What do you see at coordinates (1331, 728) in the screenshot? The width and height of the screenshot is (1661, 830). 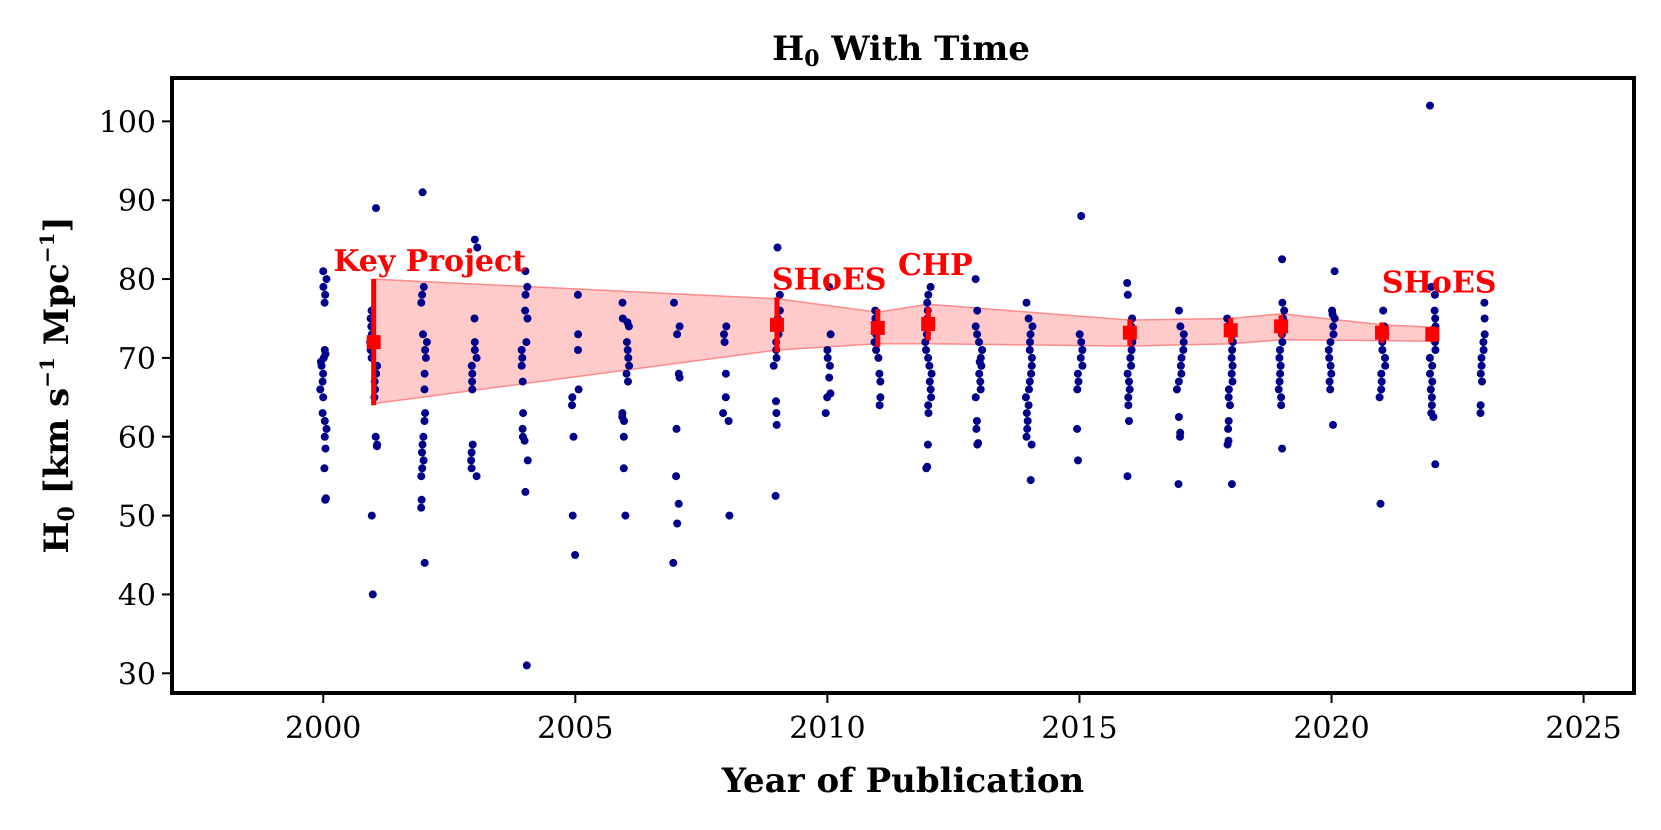 I see `x-tick-label: 2020` at bounding box center [1331, 728].